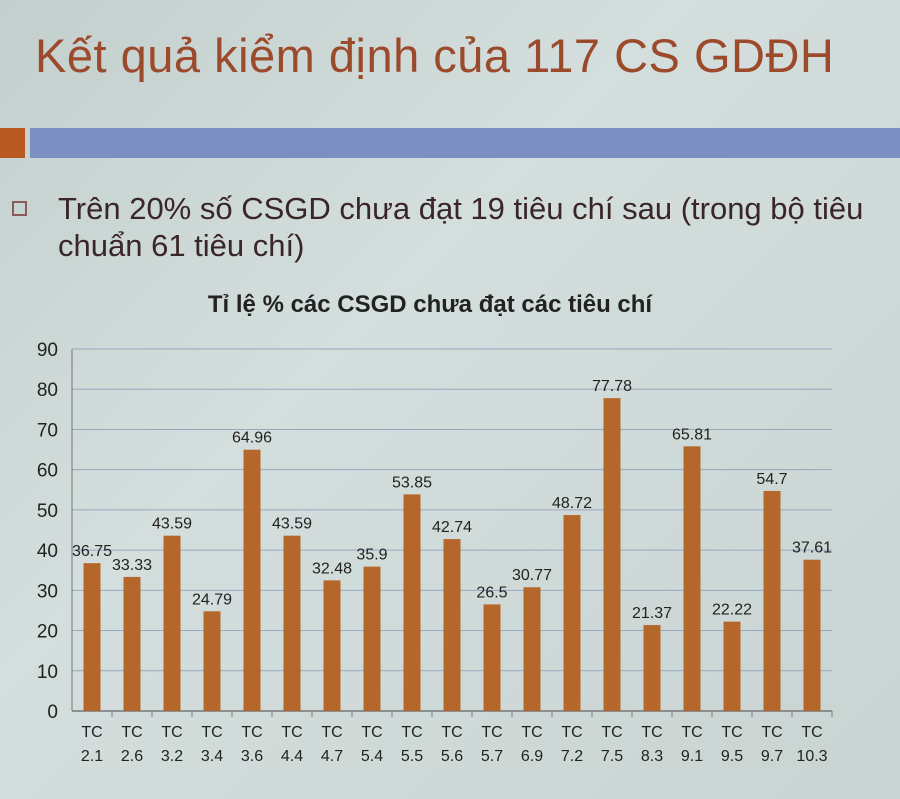 The image size is (900, 799). Describe the element at coordinates (212, 599) in the screenshot. I see `data-label: 24.79` at that location.